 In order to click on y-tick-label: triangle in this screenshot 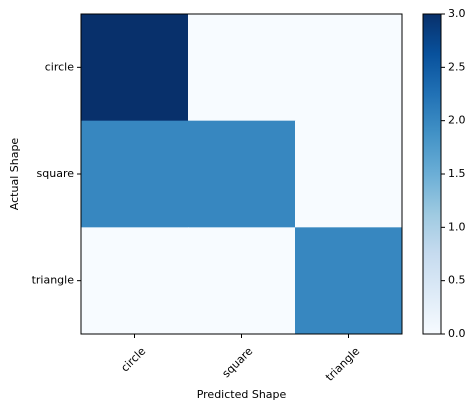, I will do `click(53, 280)`.